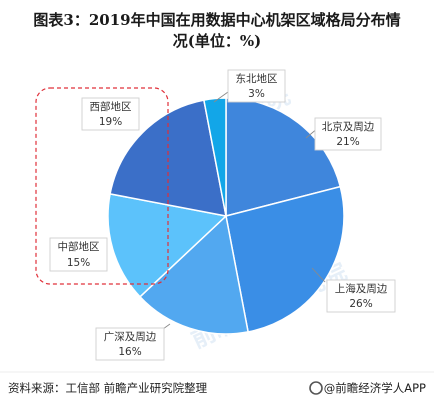 Image resolution: width=434 pixels, height=409 pixels. What do you see at coordinates (102, 186) in the screenshot?
I see `highlight-box` at bounding box center [102, 186].